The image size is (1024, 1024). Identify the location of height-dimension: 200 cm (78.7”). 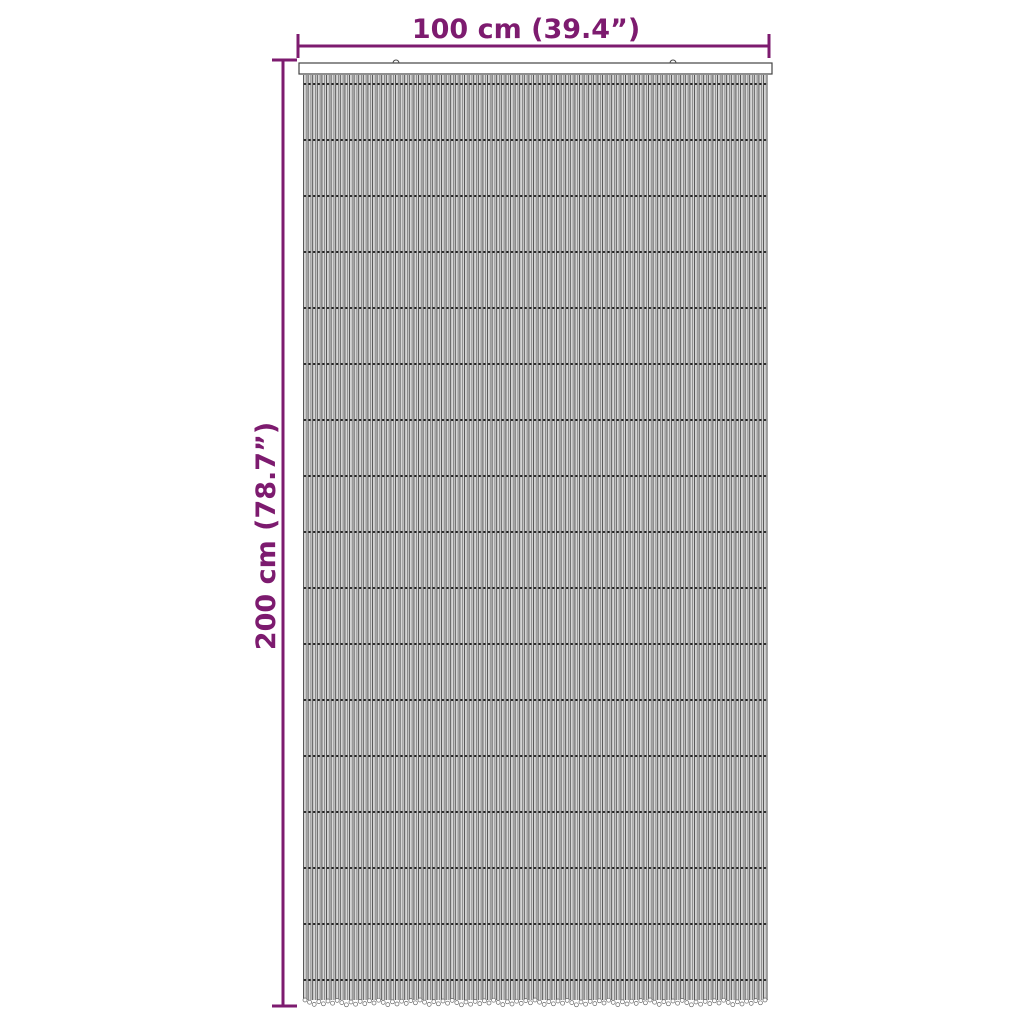
(274, 533).